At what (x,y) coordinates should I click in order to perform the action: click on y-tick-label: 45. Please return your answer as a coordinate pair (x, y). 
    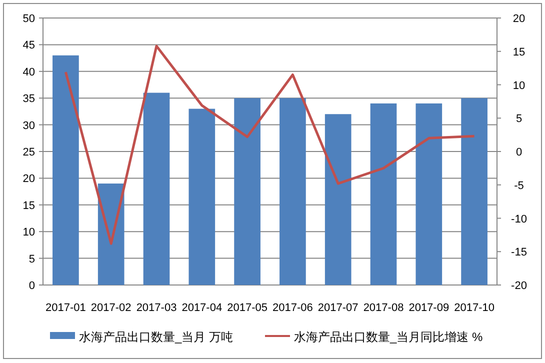
    Looking at the image, I should click on (28, 46).